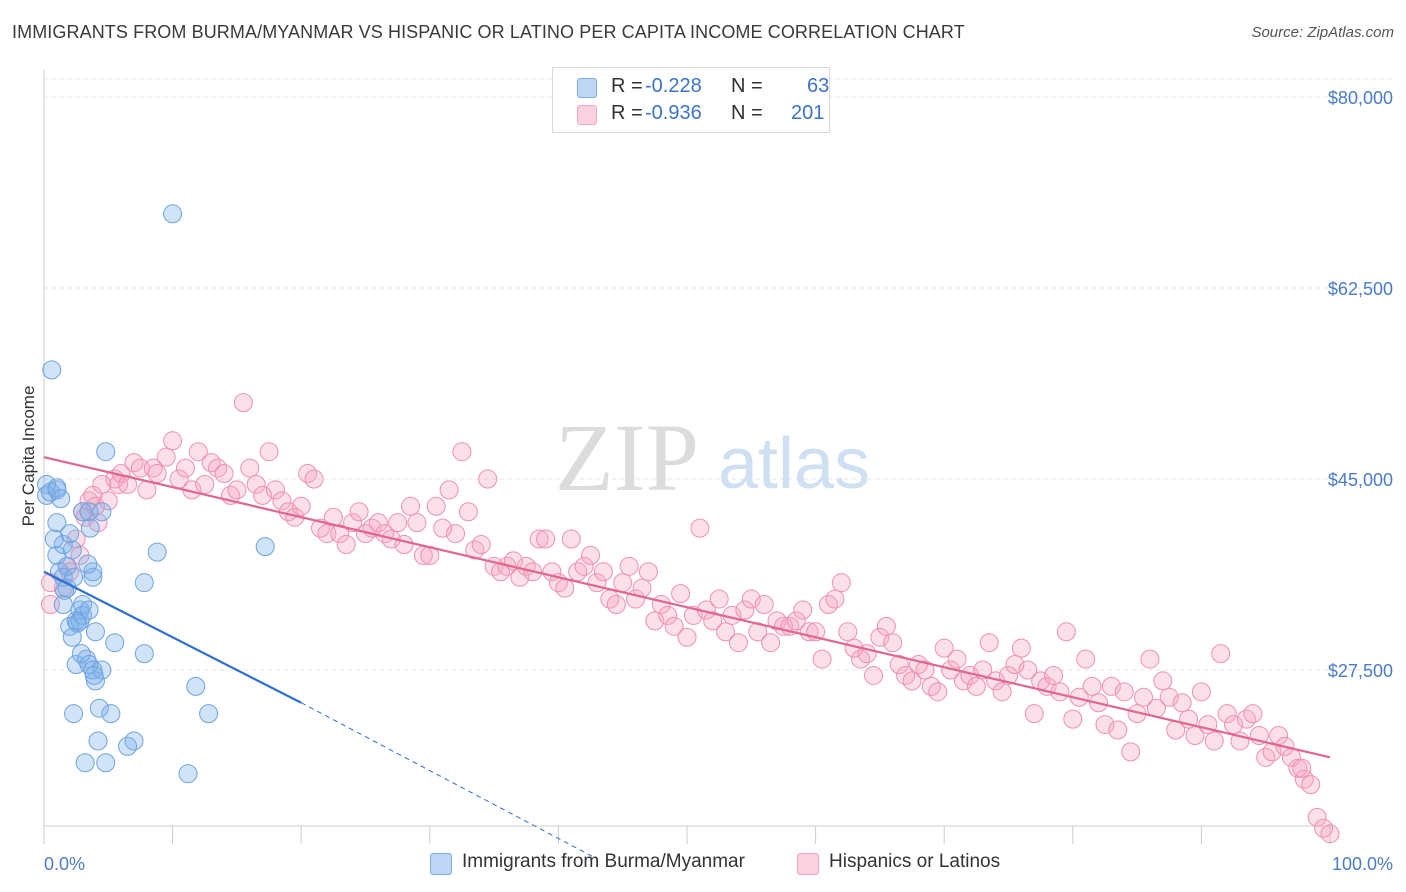  I want to click on burma-trend-line, so click(172, 637).